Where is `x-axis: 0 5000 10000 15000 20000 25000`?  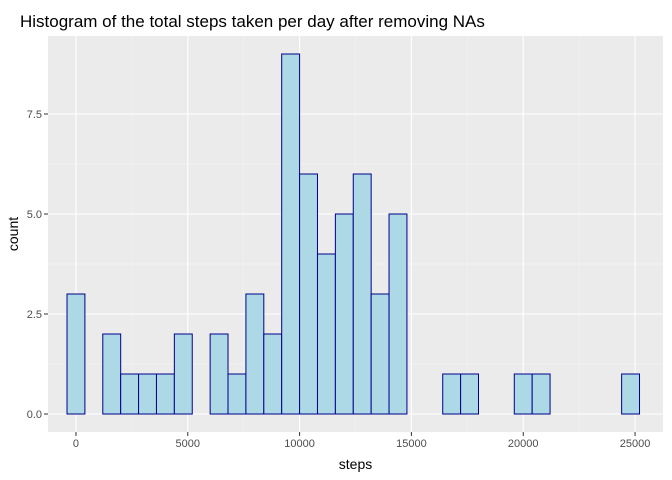
x-axis: 0 5000 10000 15000 20000 25000 is located at coordinates (361, 441).